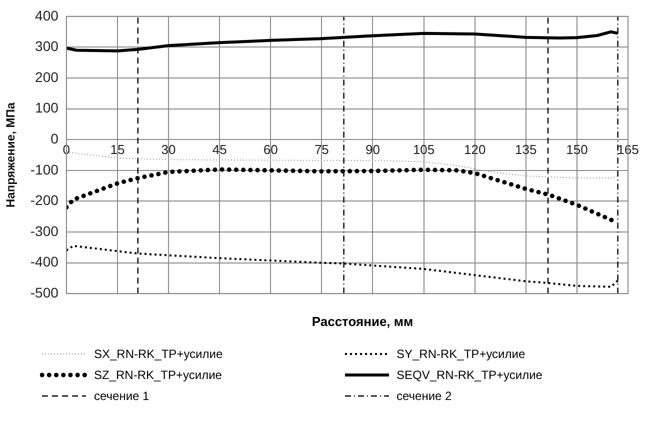 This screenshot has height=430, width=645. What do you see at coordinates (219, 149) in the screenshot?
I see `x-tick-label: 45` at bounding box center [219, 149].